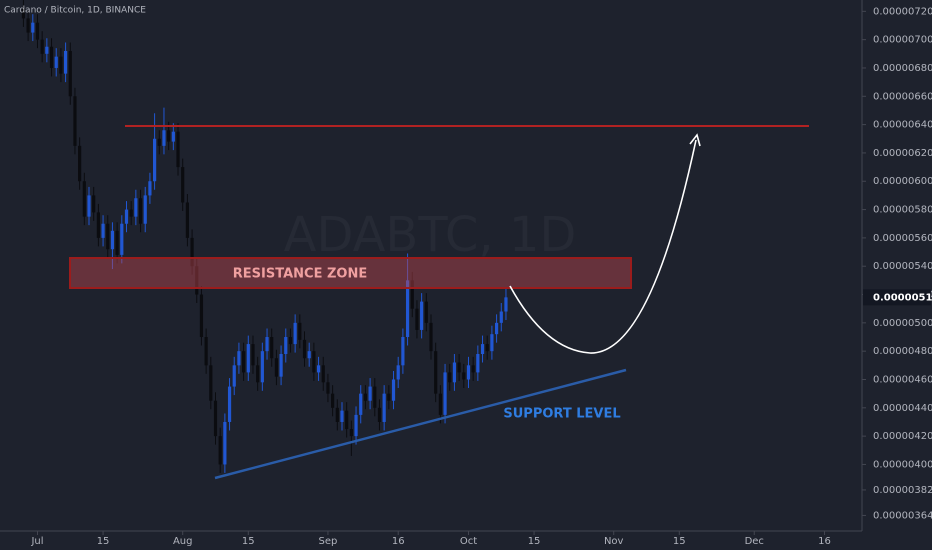 This screenshot has height=550, width=932. Describe the element at coordinates (300, 274) in the screenshot. I see `resistance-label: RESISTANCE ZONE` at that location.